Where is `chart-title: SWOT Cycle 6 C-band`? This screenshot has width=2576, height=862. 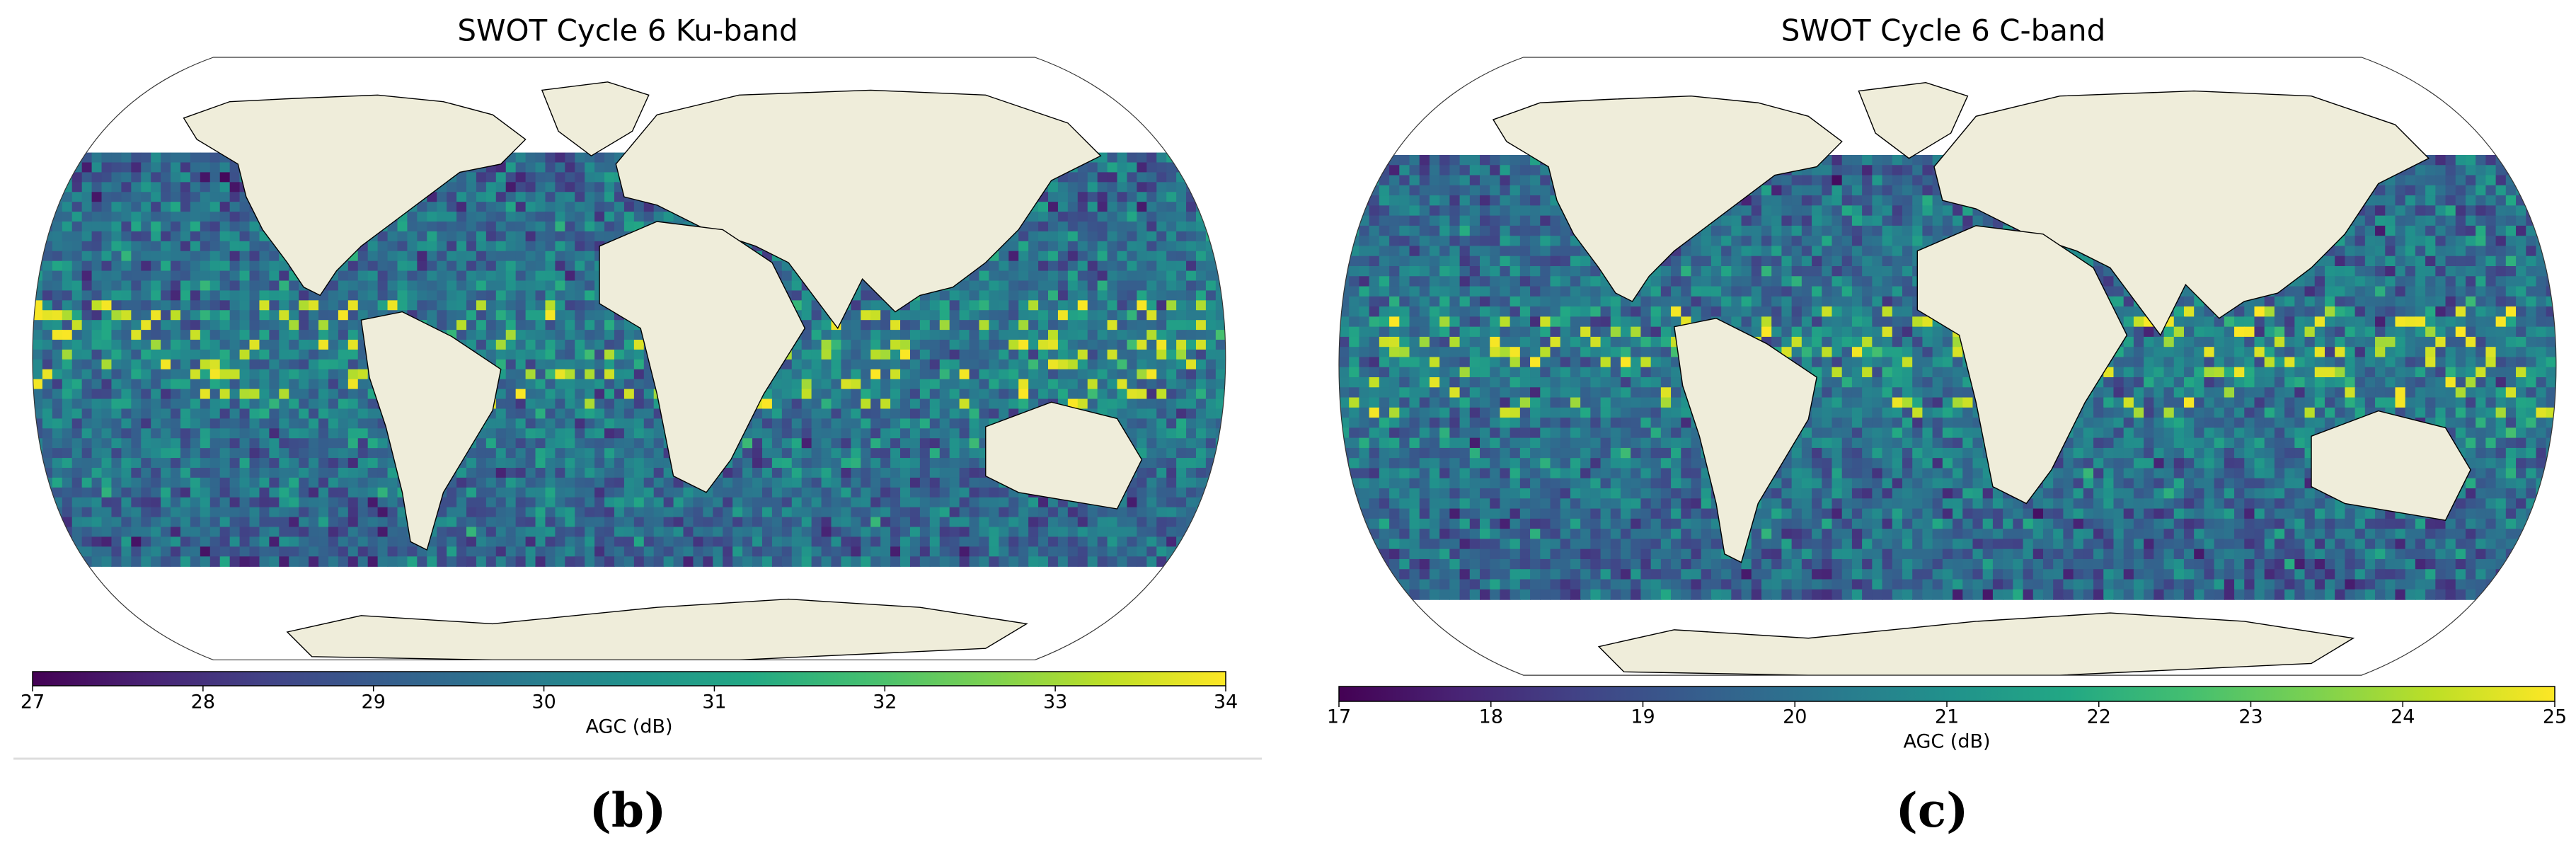 chart-title: SWOT Cycle 6 C-band is located at coordinates (1943, 30).